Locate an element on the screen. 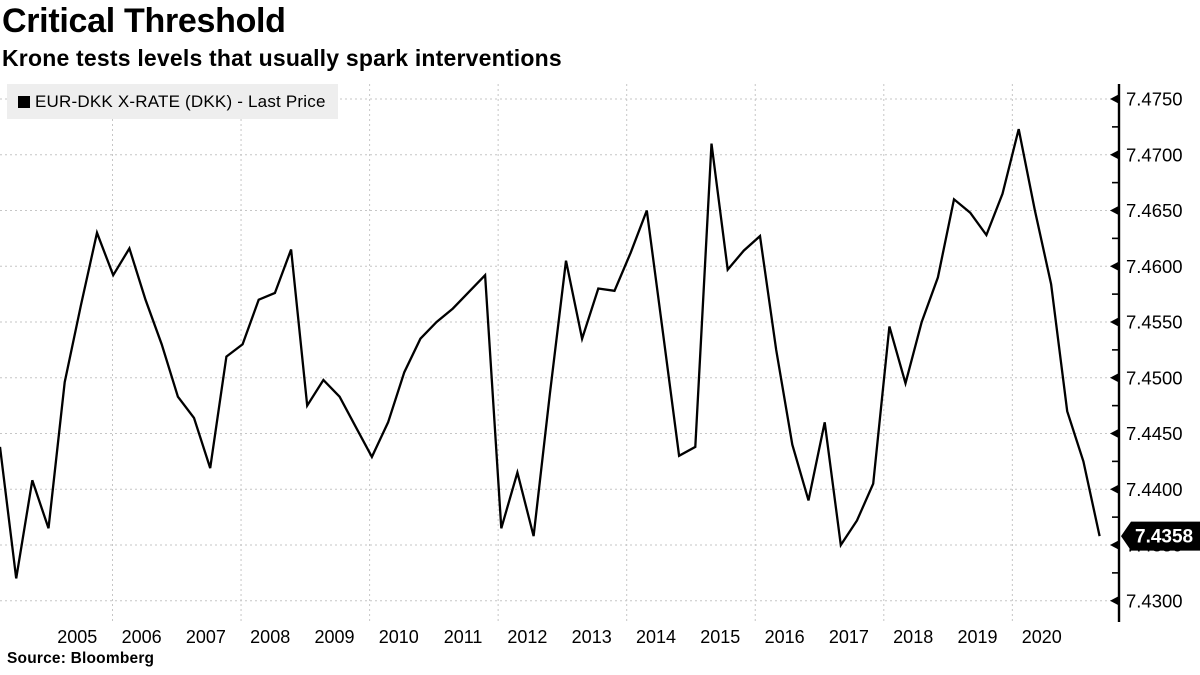  x-tick-label: 2017 is located at coordinates (849, 637).